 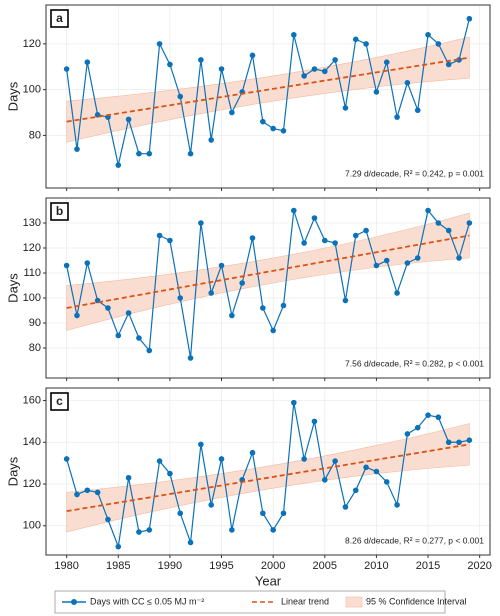 I want to click on x-tick-label: 2005, so click(x=325, y=566).